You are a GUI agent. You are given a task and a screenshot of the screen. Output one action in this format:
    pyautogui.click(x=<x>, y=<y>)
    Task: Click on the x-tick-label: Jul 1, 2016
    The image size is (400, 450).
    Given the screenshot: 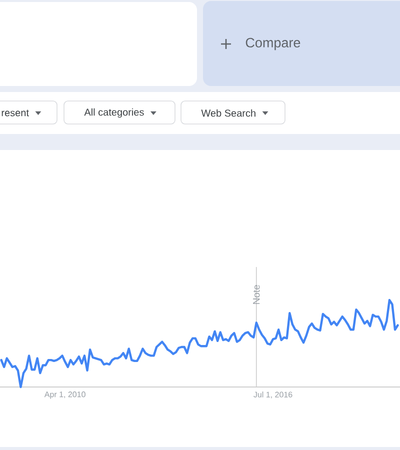 What is the action you would take?
    pyautogui.click(x=273, y=395)
    